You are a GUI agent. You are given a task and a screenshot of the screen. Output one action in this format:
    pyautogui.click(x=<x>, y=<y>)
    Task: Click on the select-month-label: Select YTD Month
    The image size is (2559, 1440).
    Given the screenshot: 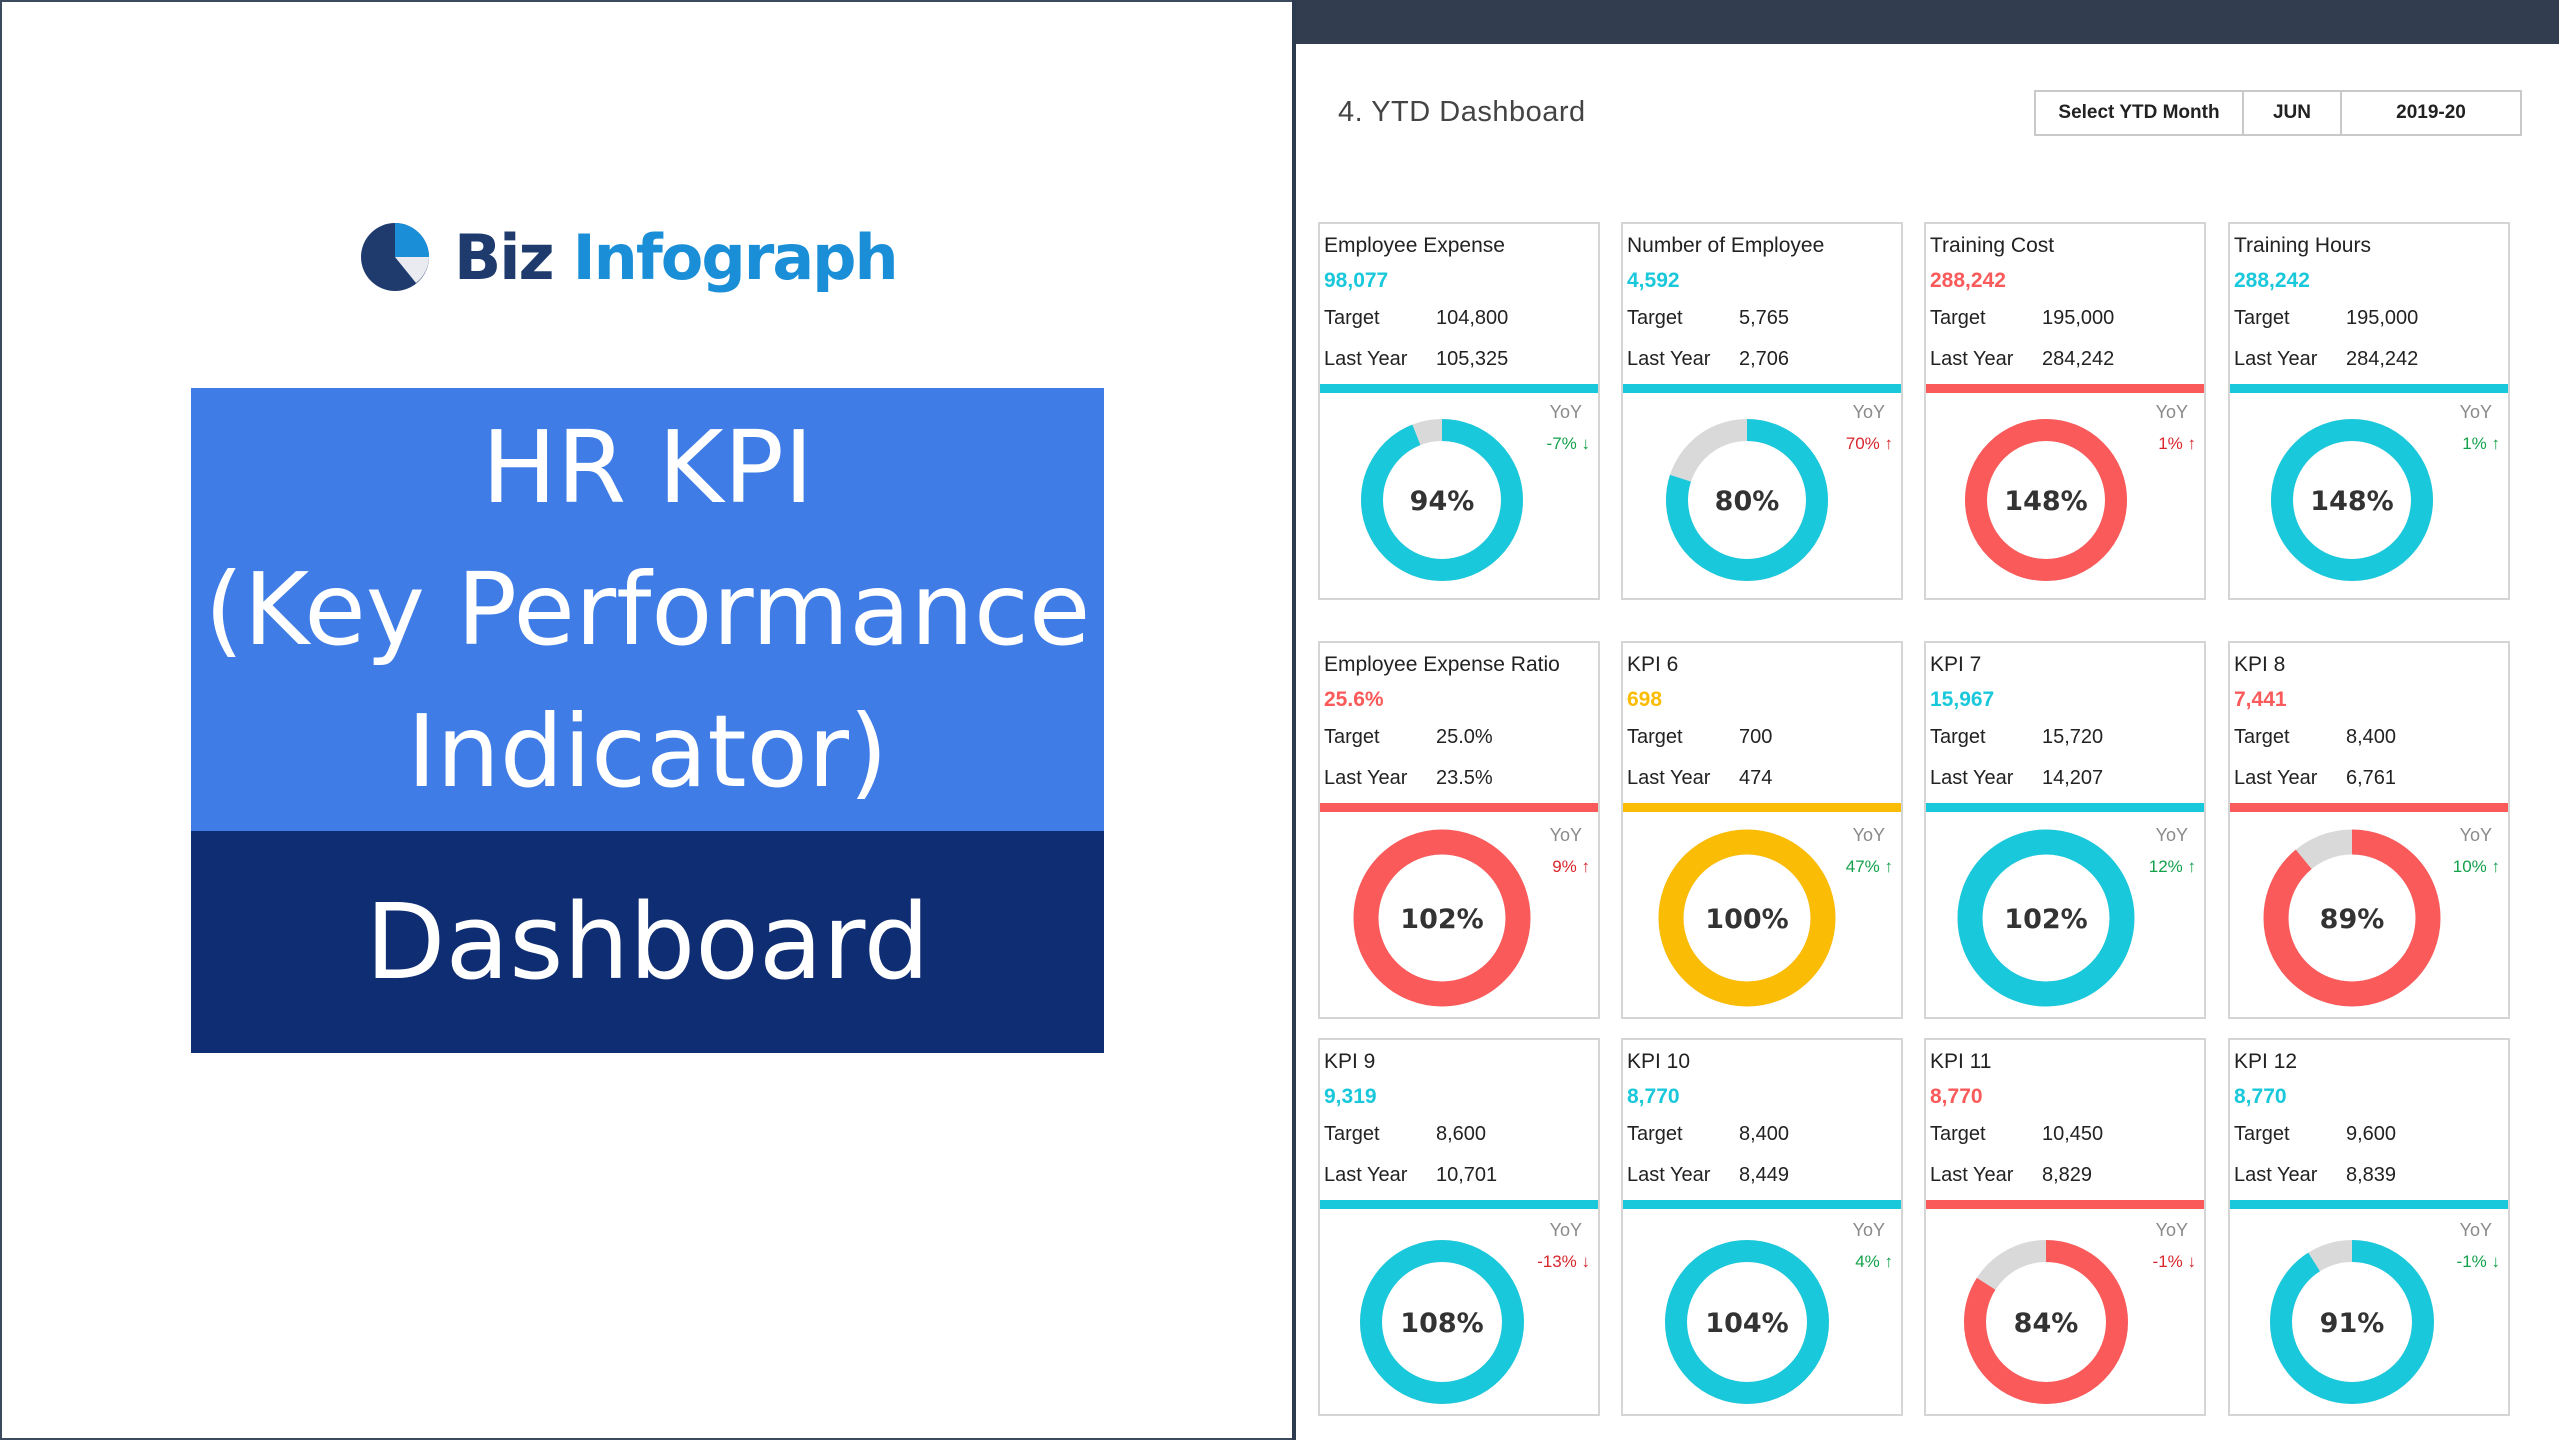 What is the action you would take?
    pyautogui.click(x=2139, y=112)
    